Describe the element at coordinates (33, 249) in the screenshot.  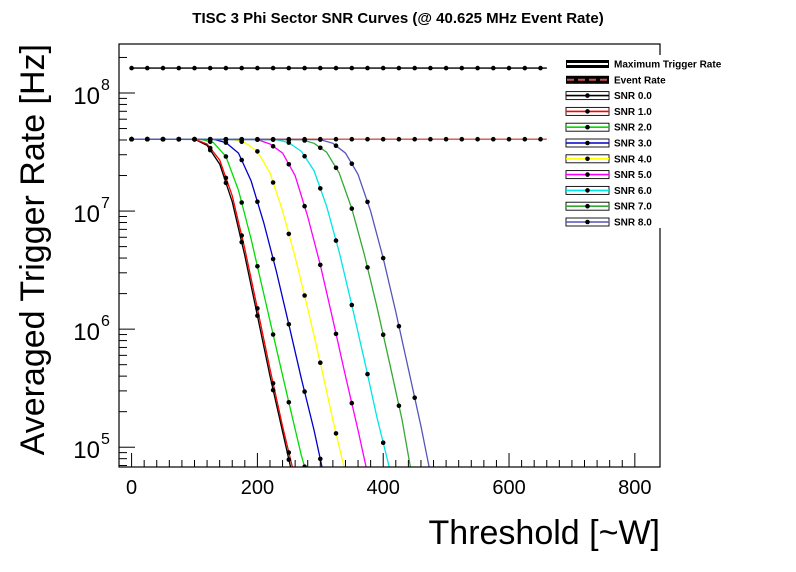
I see `y-axis-label: Averaged Trigger Rate [Hz]` at that location.